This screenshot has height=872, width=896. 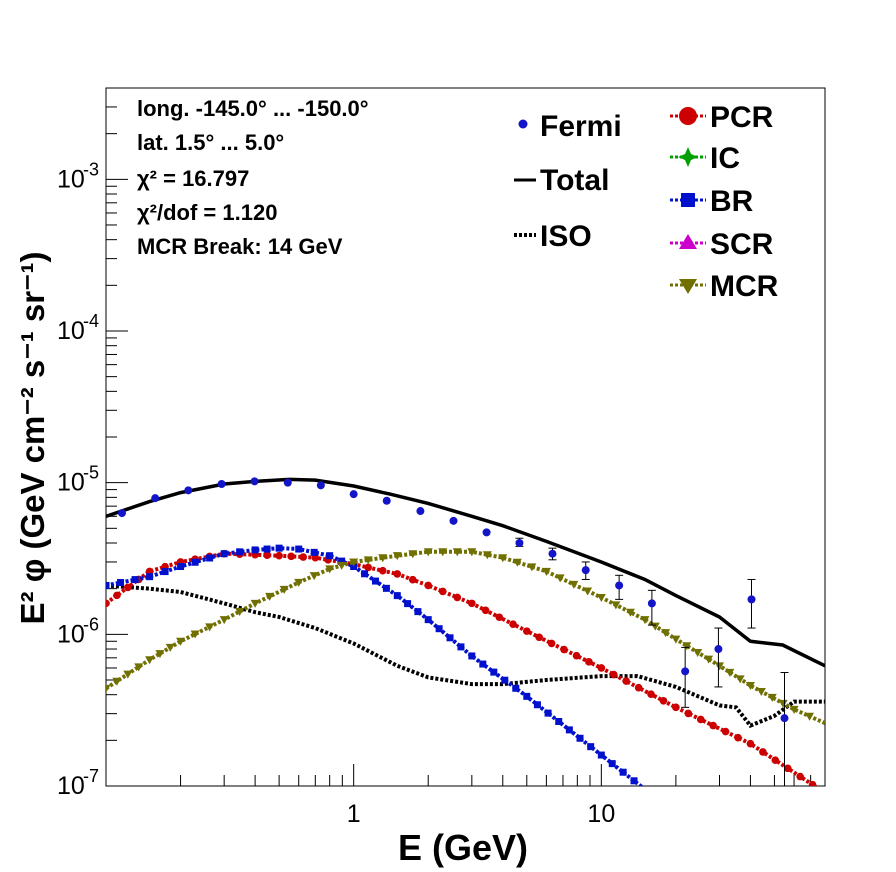 I want to click on legend-marker-scr, so click(x=688, y=241).